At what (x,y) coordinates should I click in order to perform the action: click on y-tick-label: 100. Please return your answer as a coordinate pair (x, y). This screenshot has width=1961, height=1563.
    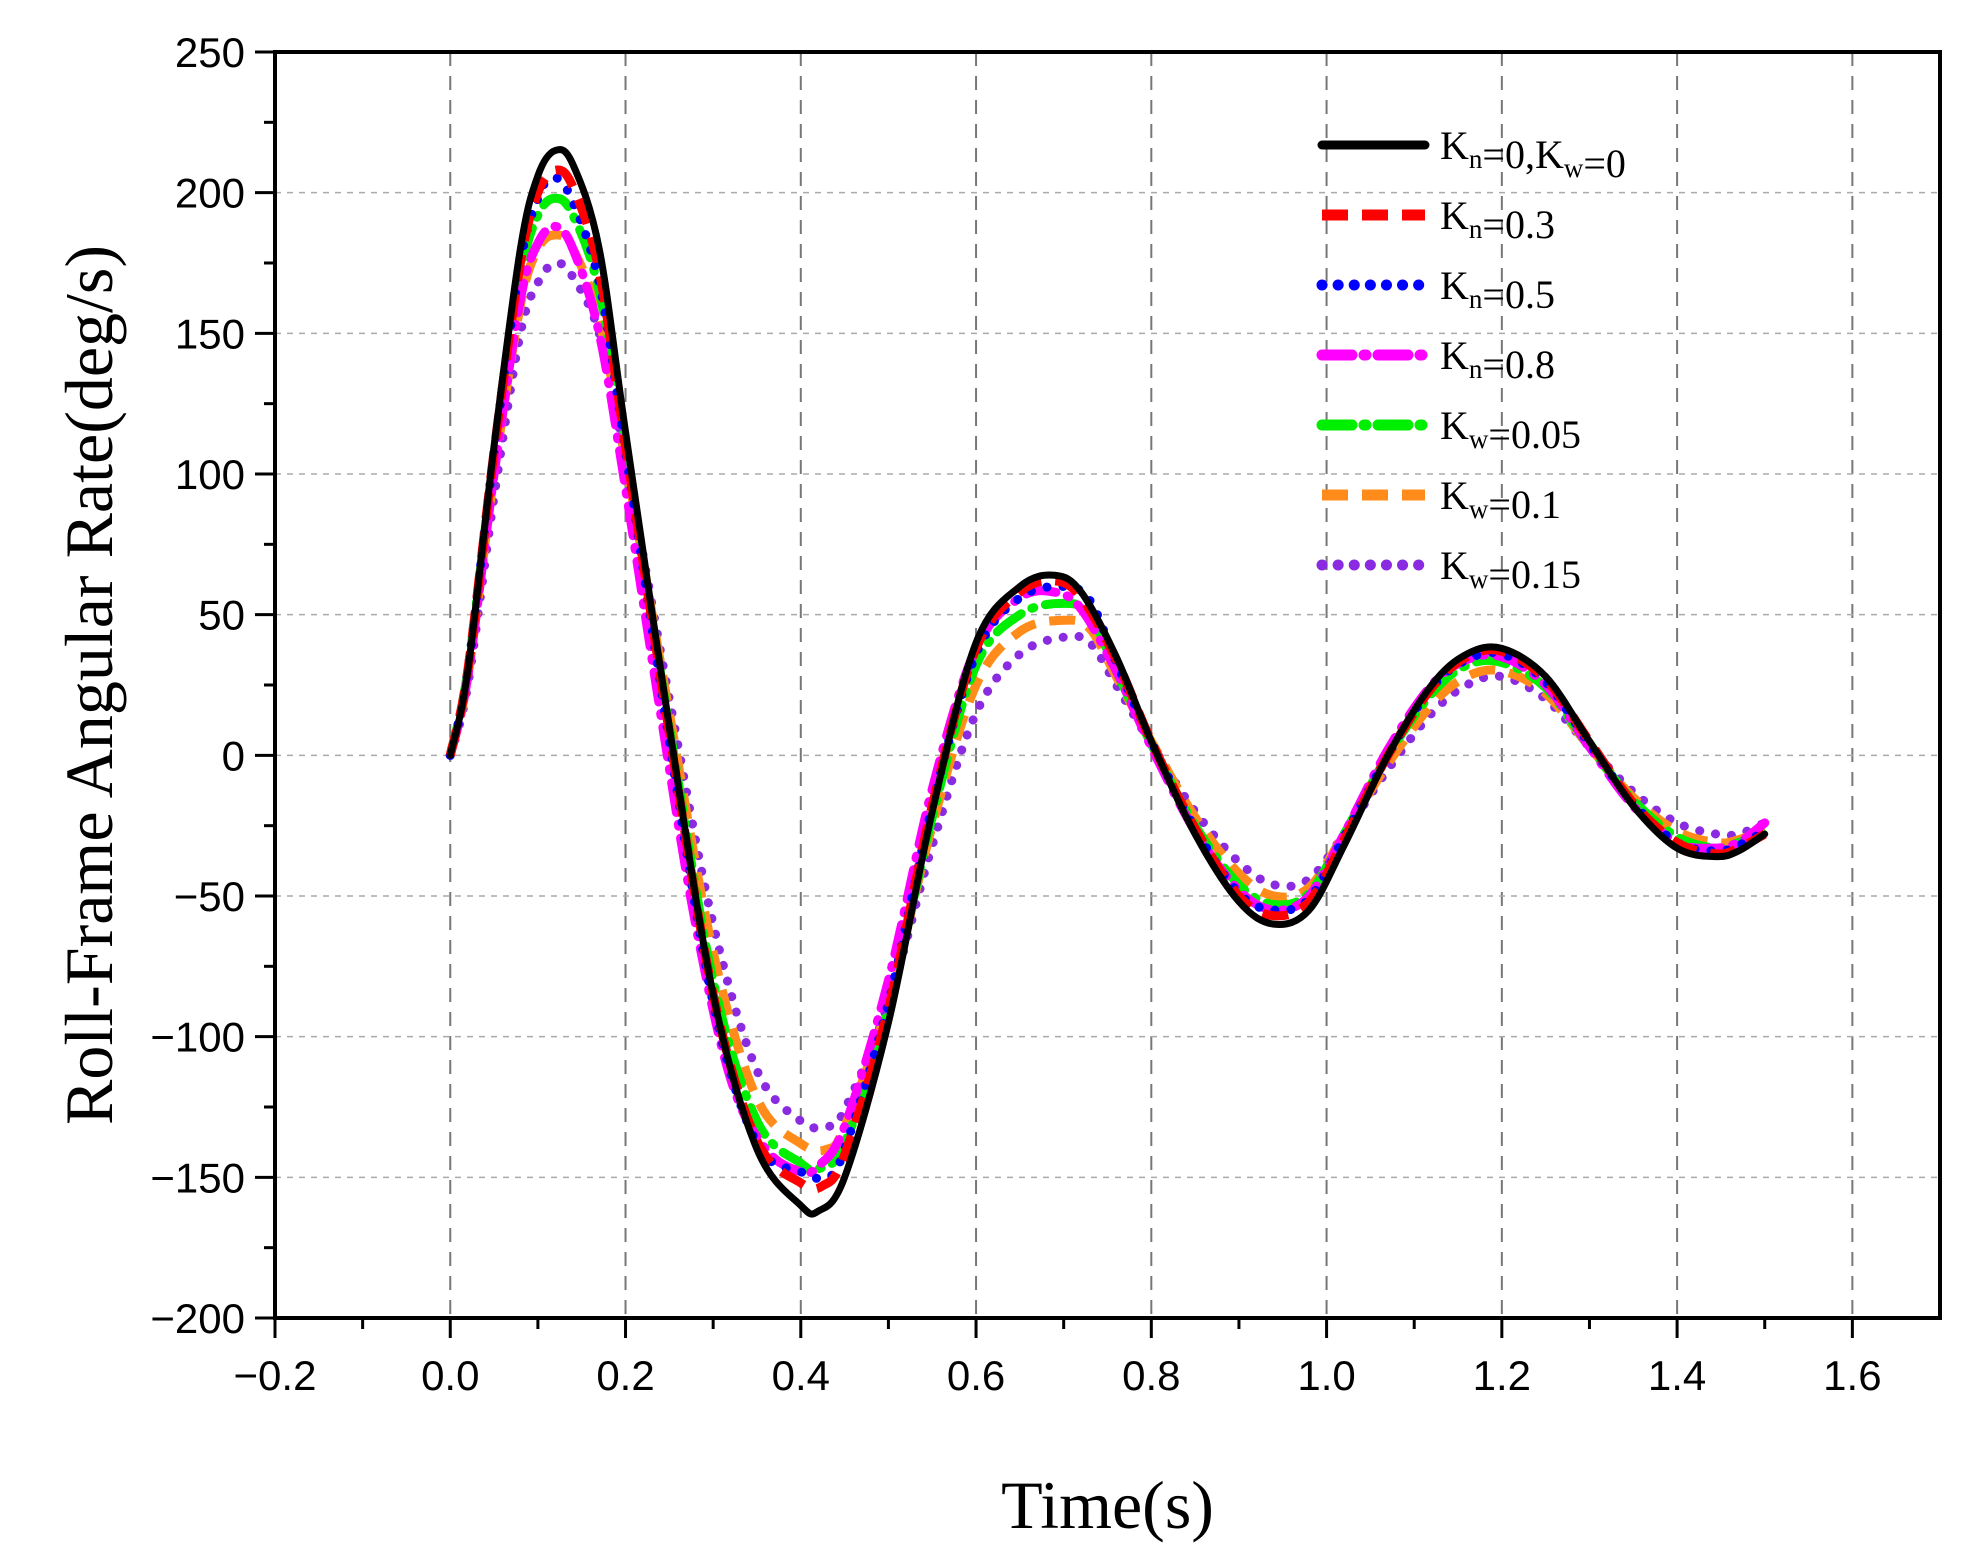
    Looking at the image, I should click on (210, 474).